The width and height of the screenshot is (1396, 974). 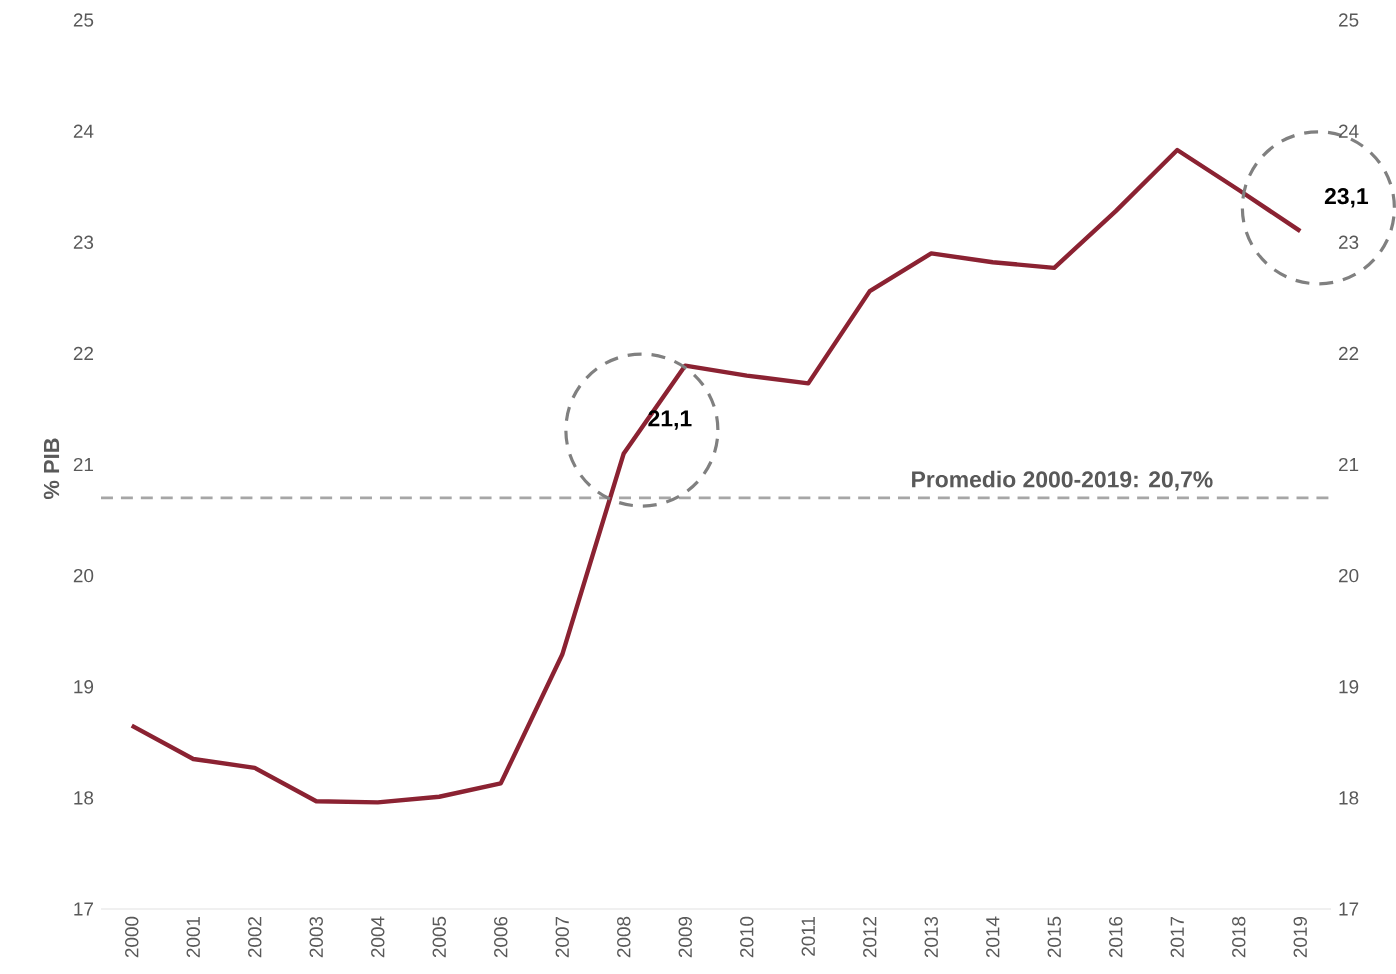 I want to click on x-tick-label: 2007, so click(x=562, y=937).